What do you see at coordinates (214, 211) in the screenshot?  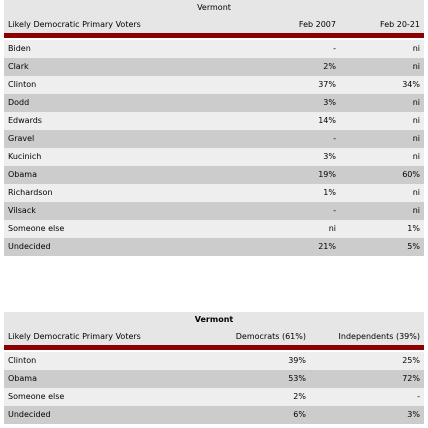 I see `data-row: Vilsack - ni` at bounding box center [214, 211].